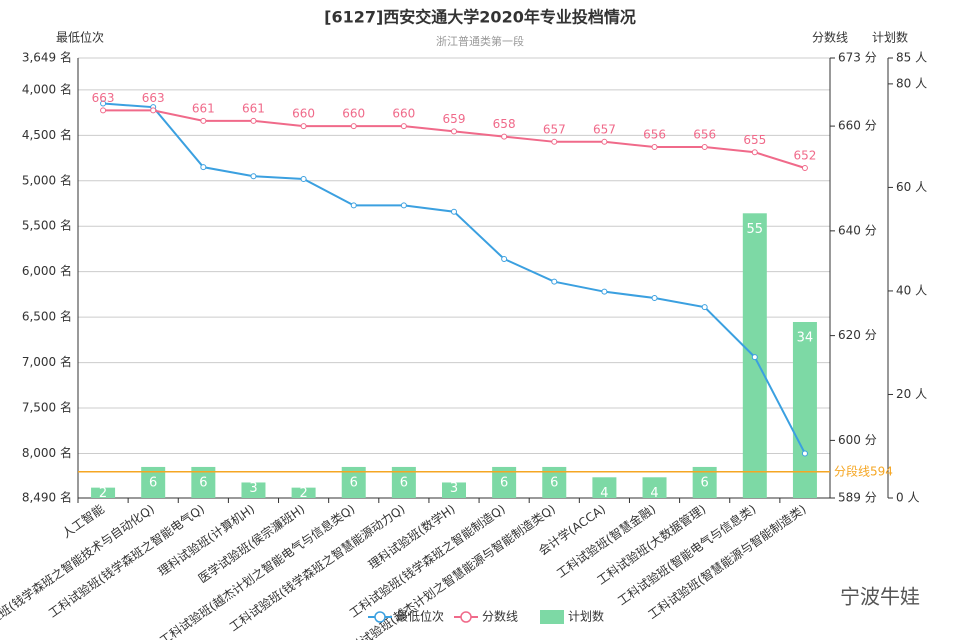 This screenshot has width=960, height=640. Describe the element at coordinates (863, 470) in the screenshot. I see `mark-line-label: 分段线594` at that location.